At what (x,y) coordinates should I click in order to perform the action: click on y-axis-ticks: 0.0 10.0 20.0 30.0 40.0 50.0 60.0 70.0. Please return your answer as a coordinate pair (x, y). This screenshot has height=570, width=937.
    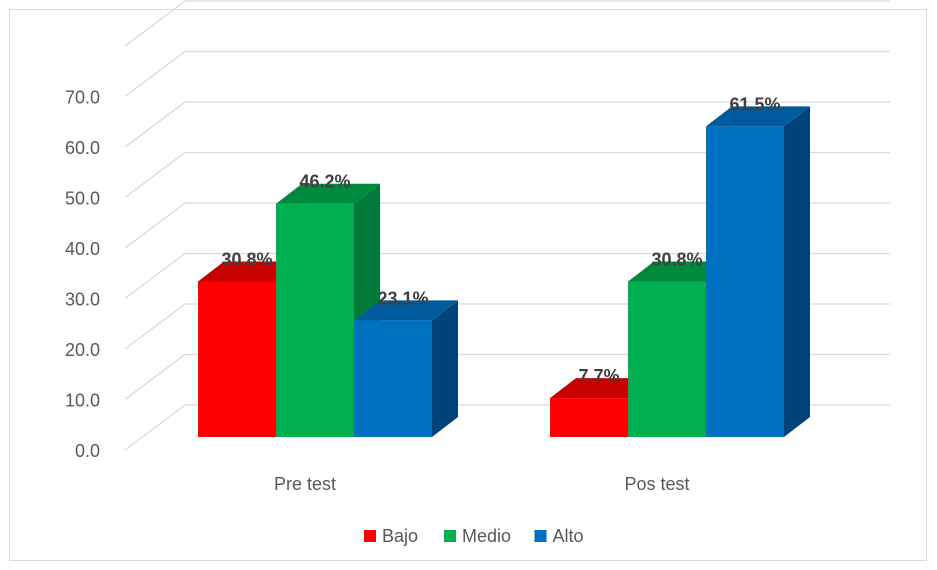
    Looking at the image, I should click on (82, 275).